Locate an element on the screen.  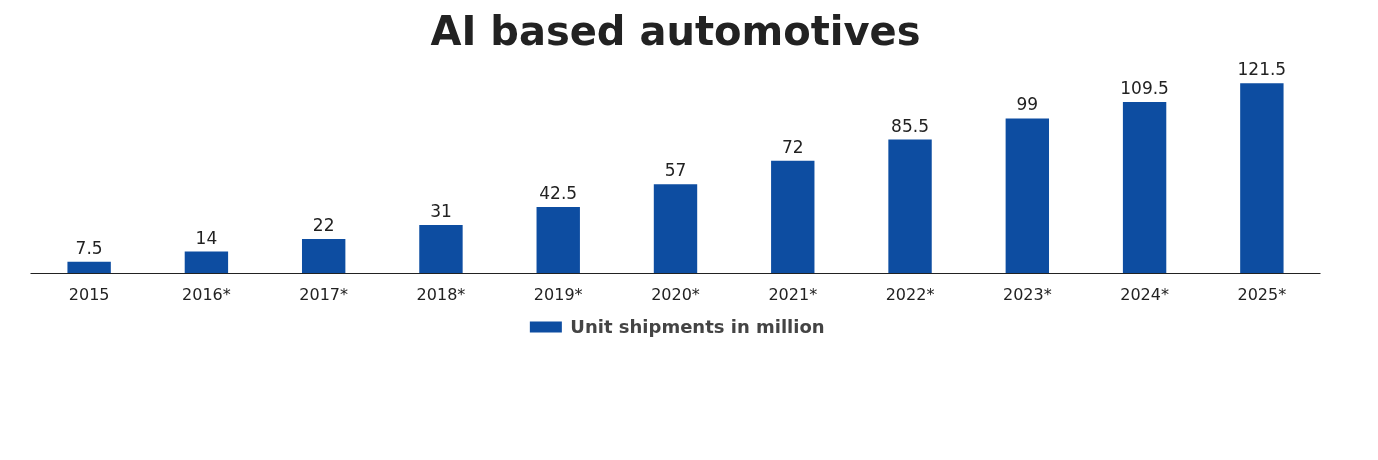
x-tick-label: 2023* is located at coordinates (1027, 294).